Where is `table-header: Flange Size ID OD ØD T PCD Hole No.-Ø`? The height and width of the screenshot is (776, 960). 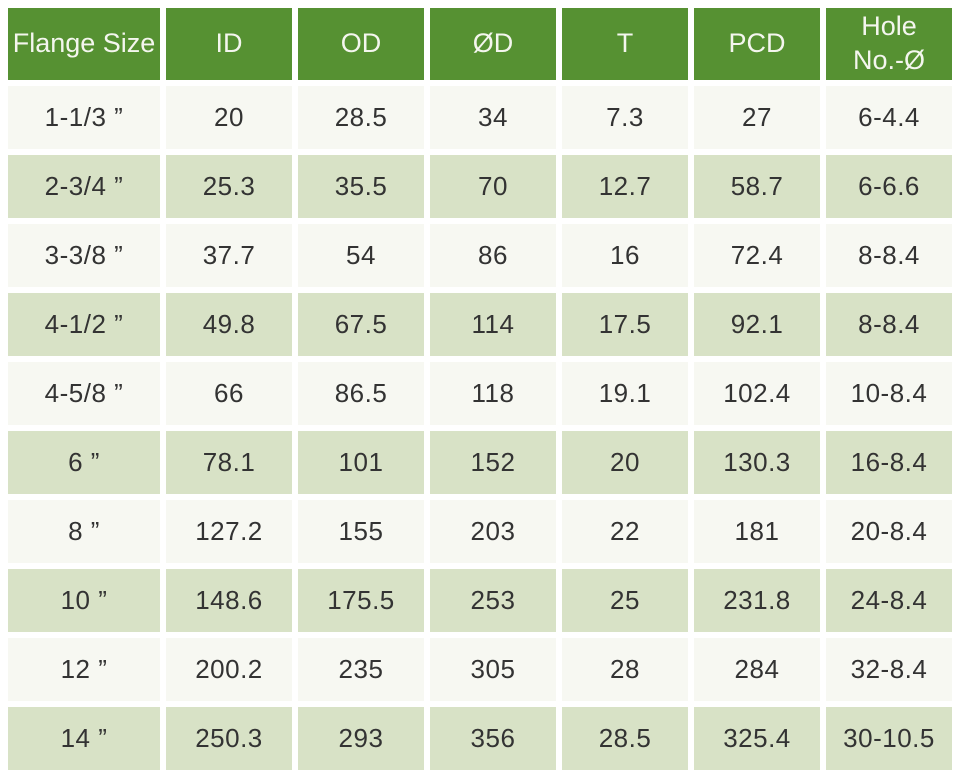 table-header: Flange Size ID OD ØD T PCD Hole No.-Ø is located at coordinates (480, 44).